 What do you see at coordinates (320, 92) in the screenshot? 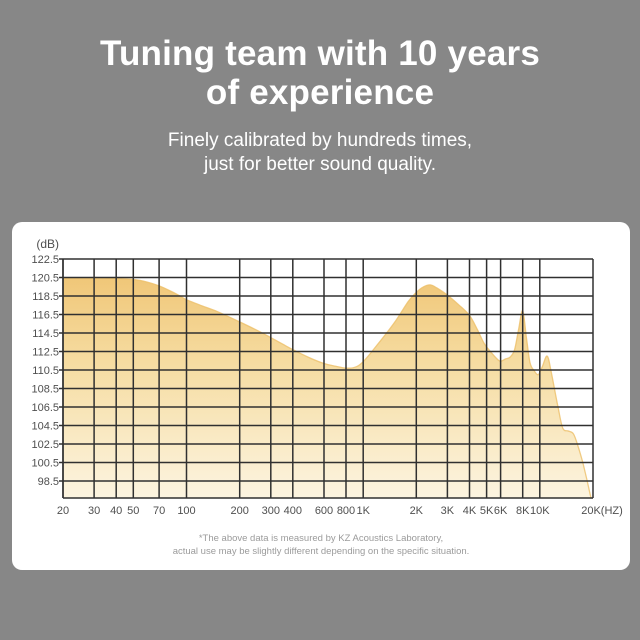
I see `page-title-line2: of experience` at bounding box center [320, 92].